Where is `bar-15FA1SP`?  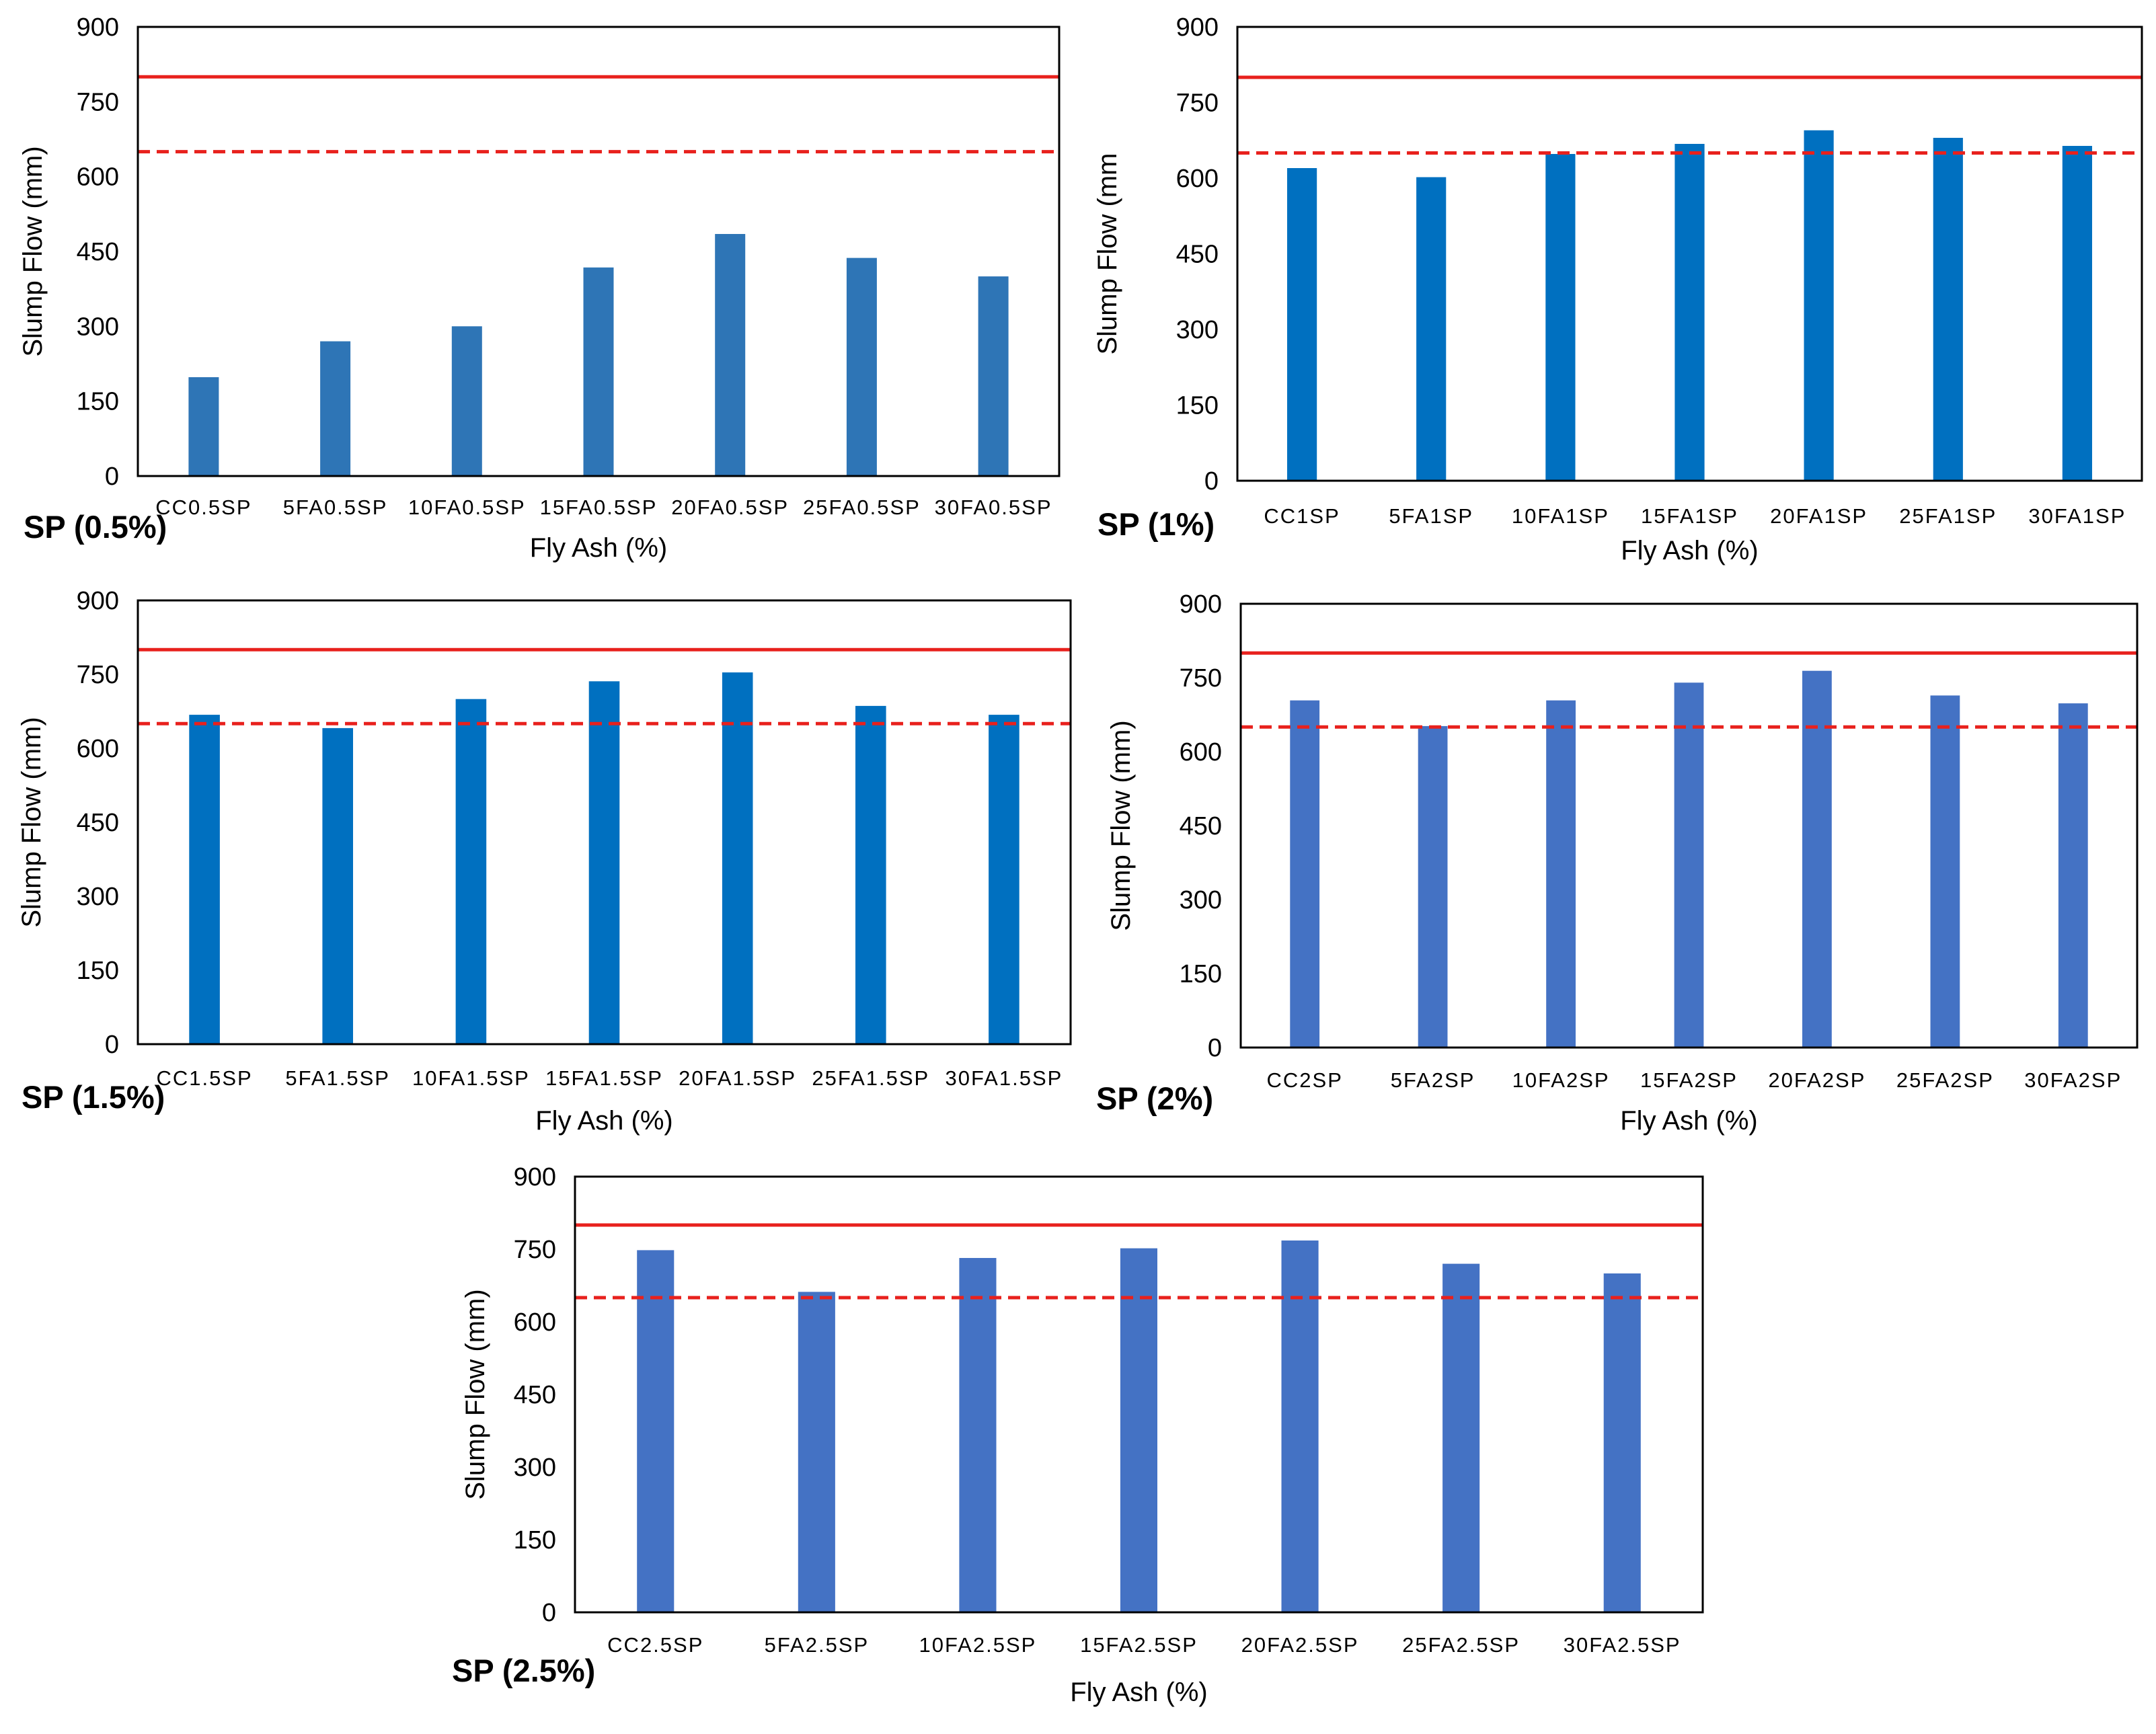 bar-15FA1SP is located at coordinates (1690, 312).